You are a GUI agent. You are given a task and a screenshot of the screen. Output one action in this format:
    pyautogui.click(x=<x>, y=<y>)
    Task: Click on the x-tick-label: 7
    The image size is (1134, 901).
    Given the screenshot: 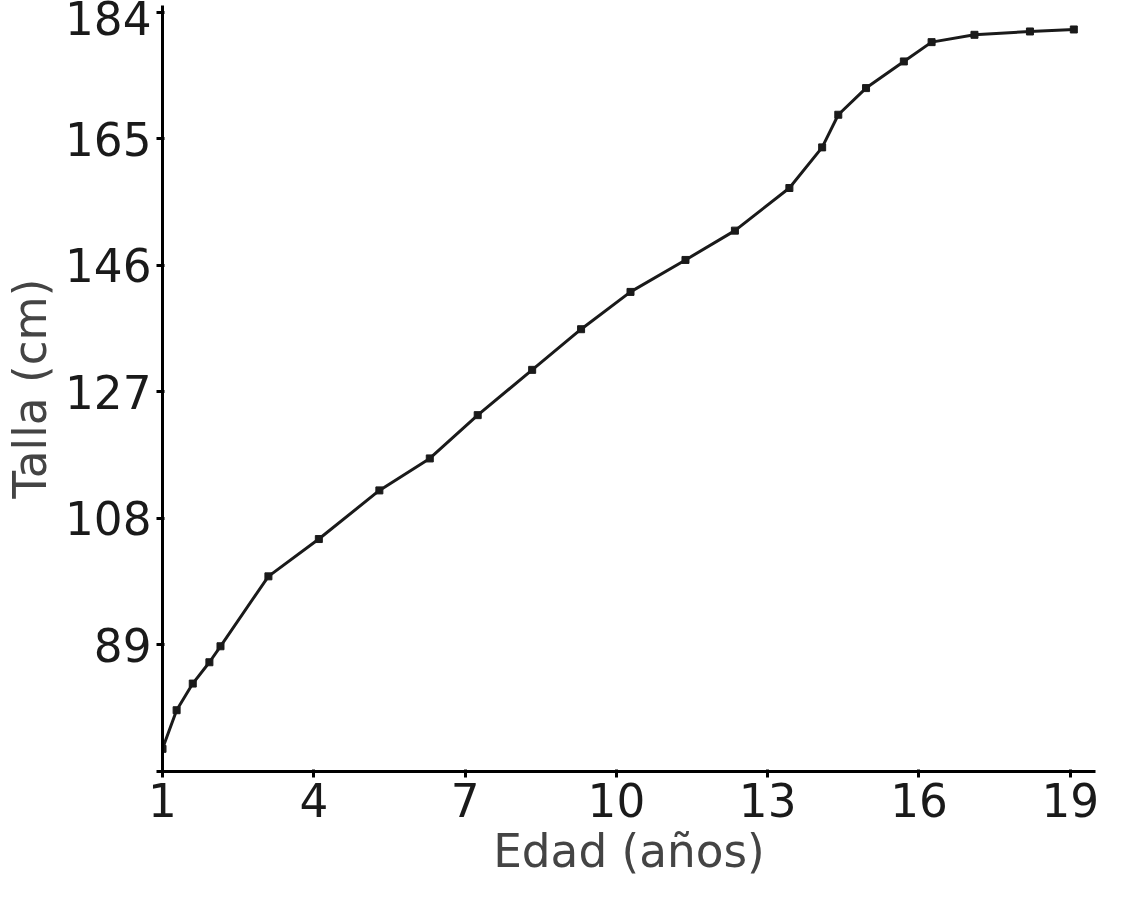 What is the action you would take?
    pyautogui.click(x=465, y=801)
    